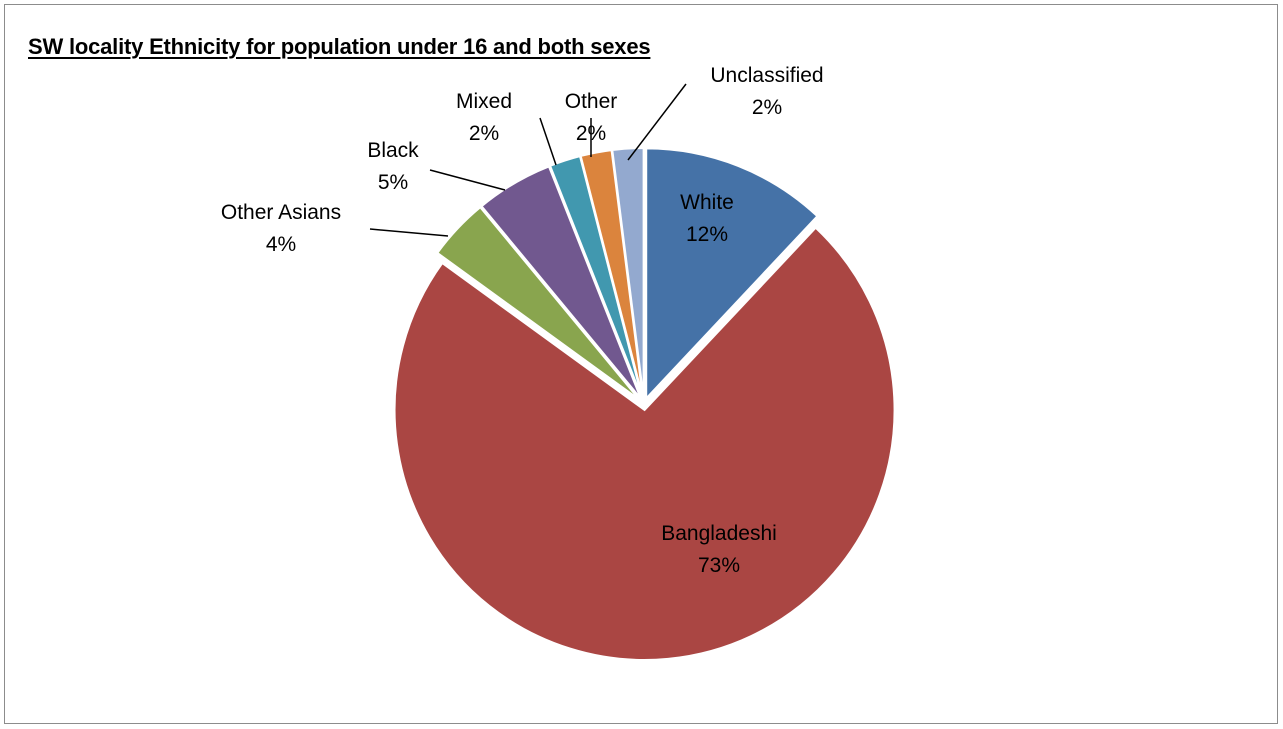 Image resolution: width=1283 pixels, height=729 pixels. What do you see at coordinates (484, 101) in the screenshot?
I see `data-label-name-mixed: Mixed` at bounding box center [484, 101].